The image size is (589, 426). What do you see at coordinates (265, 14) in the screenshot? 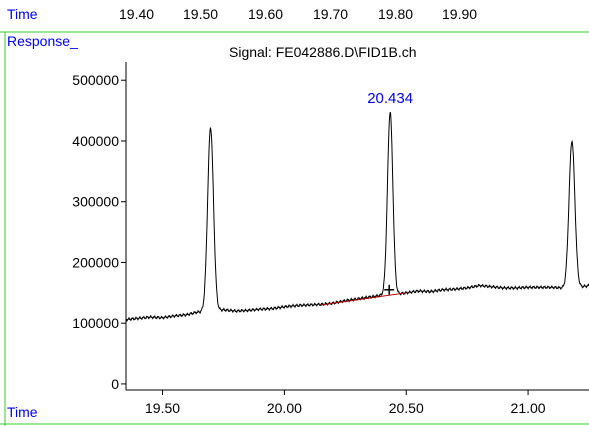
I see `top-time-tick-label: 19.60` at bounding box center [265, 14].